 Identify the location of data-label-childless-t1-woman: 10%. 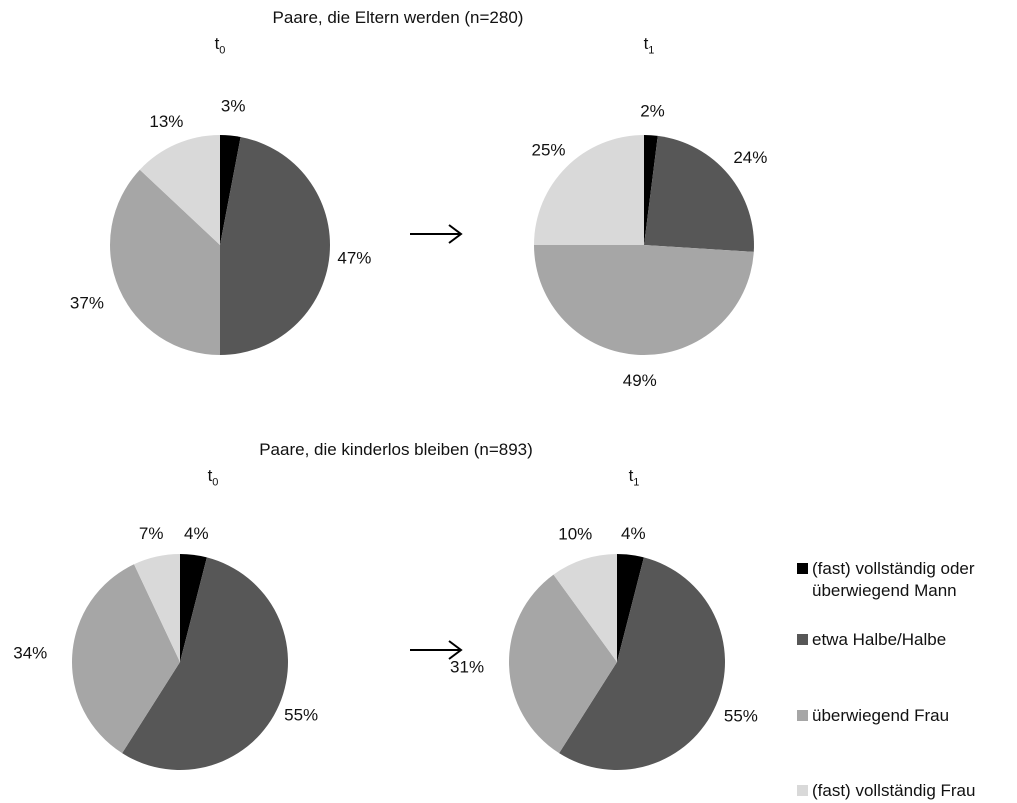
(575, 534).